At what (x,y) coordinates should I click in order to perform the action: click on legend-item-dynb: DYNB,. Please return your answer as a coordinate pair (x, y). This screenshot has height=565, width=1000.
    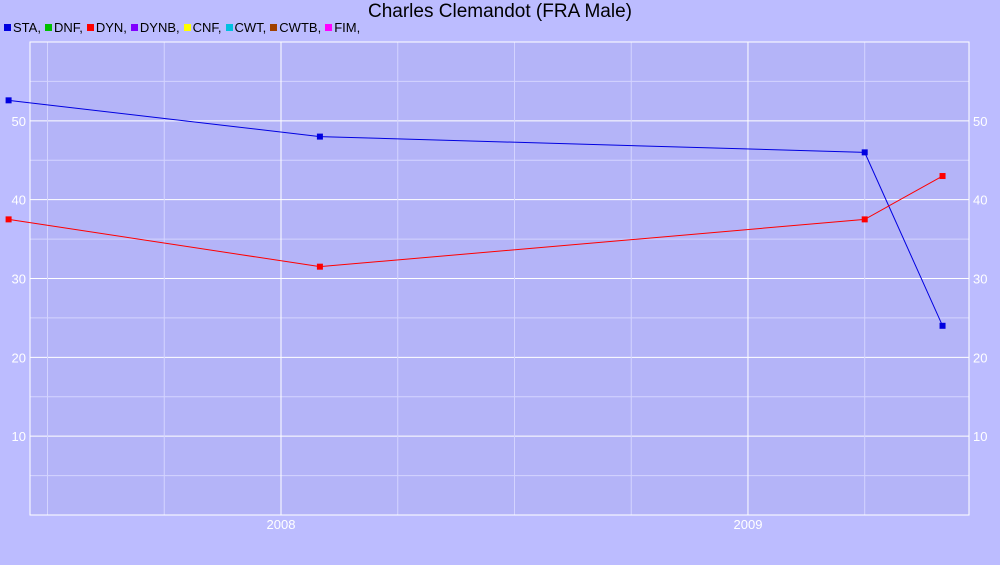
    Looking at the image, I should click on (155, 27).